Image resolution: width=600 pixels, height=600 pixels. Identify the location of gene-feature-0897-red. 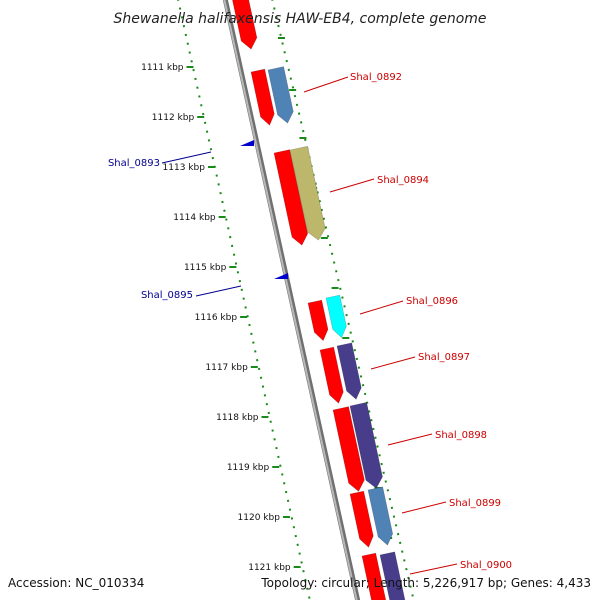
(331, 375).